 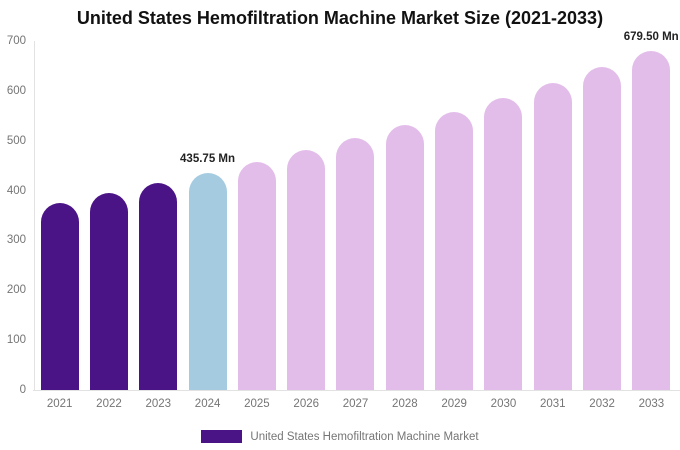 What do you see at coordinates (257, 404) in the screenshot?
I see `x-label-2025: 2025` at bounding box center [257, 404].